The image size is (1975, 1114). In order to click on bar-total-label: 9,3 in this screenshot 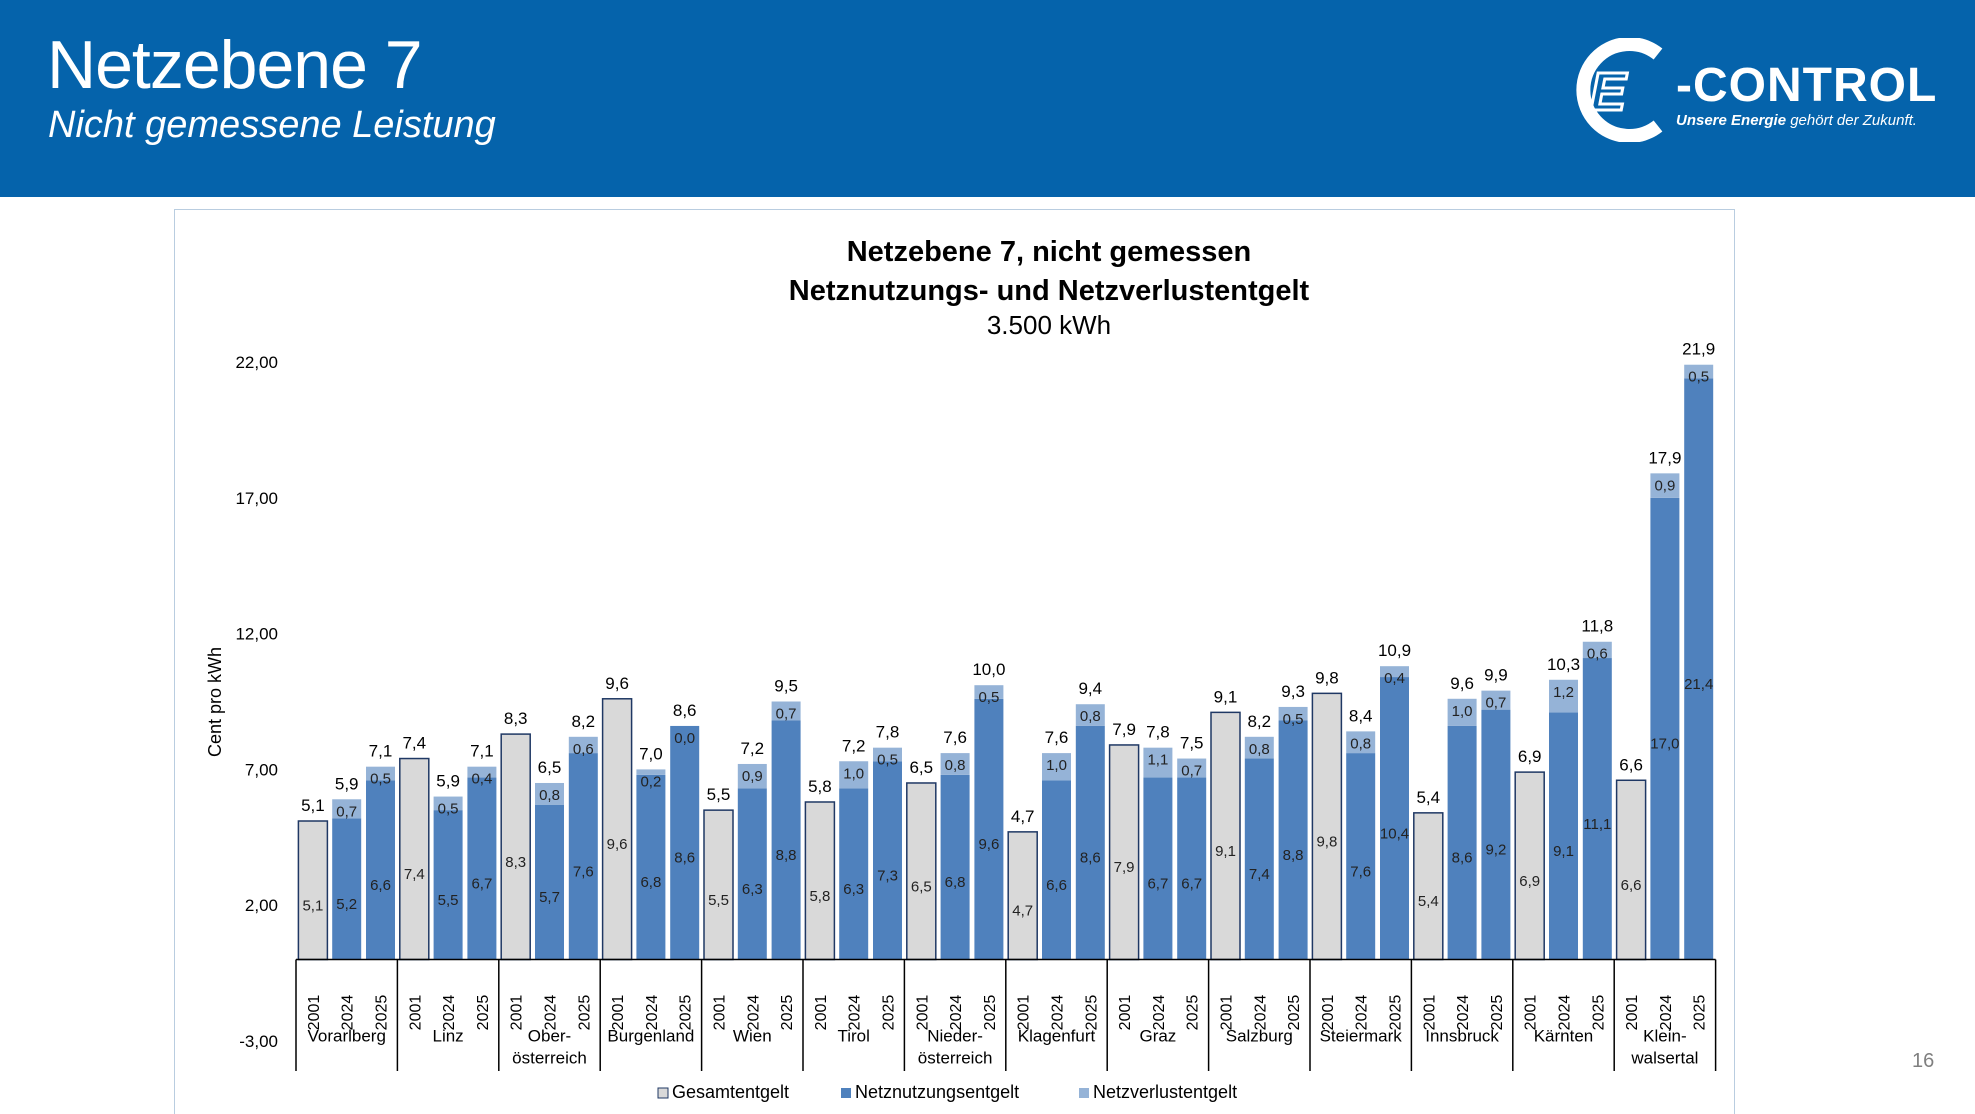, I will do `click(1293, 691)`.